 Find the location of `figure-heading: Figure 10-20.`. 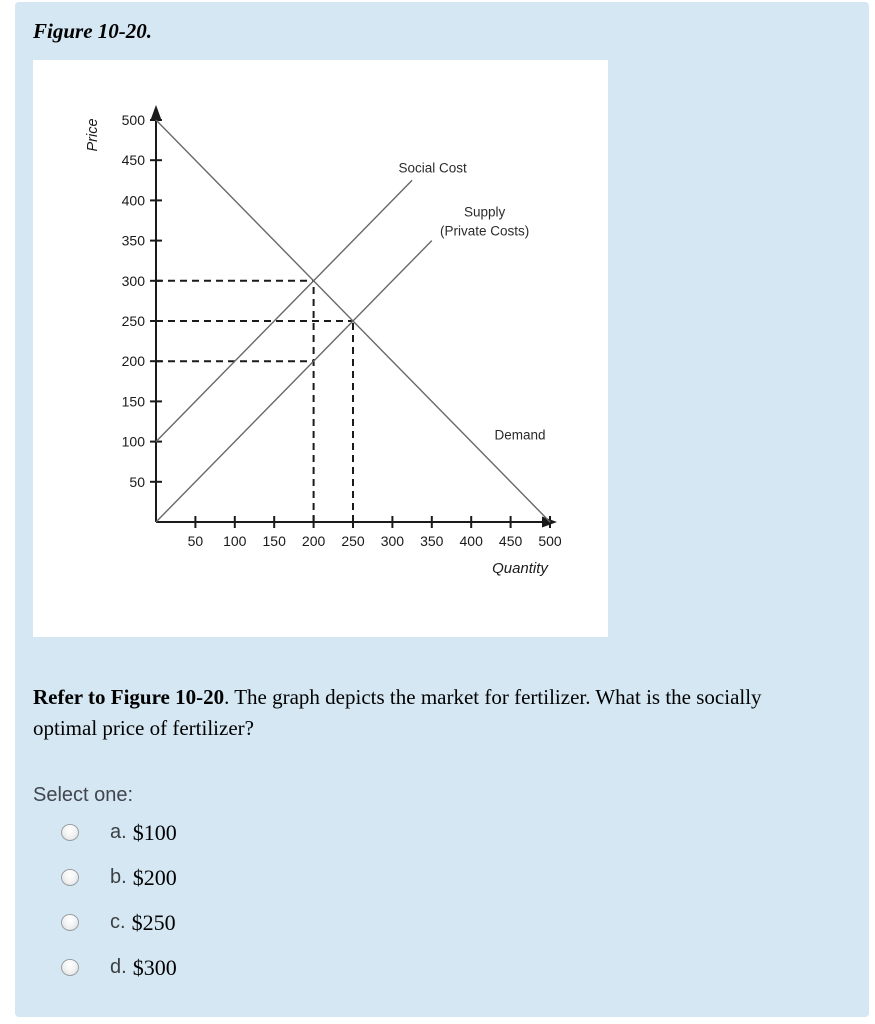

figure-heading: Figure 10-20. is located at coordinates (93, 31).